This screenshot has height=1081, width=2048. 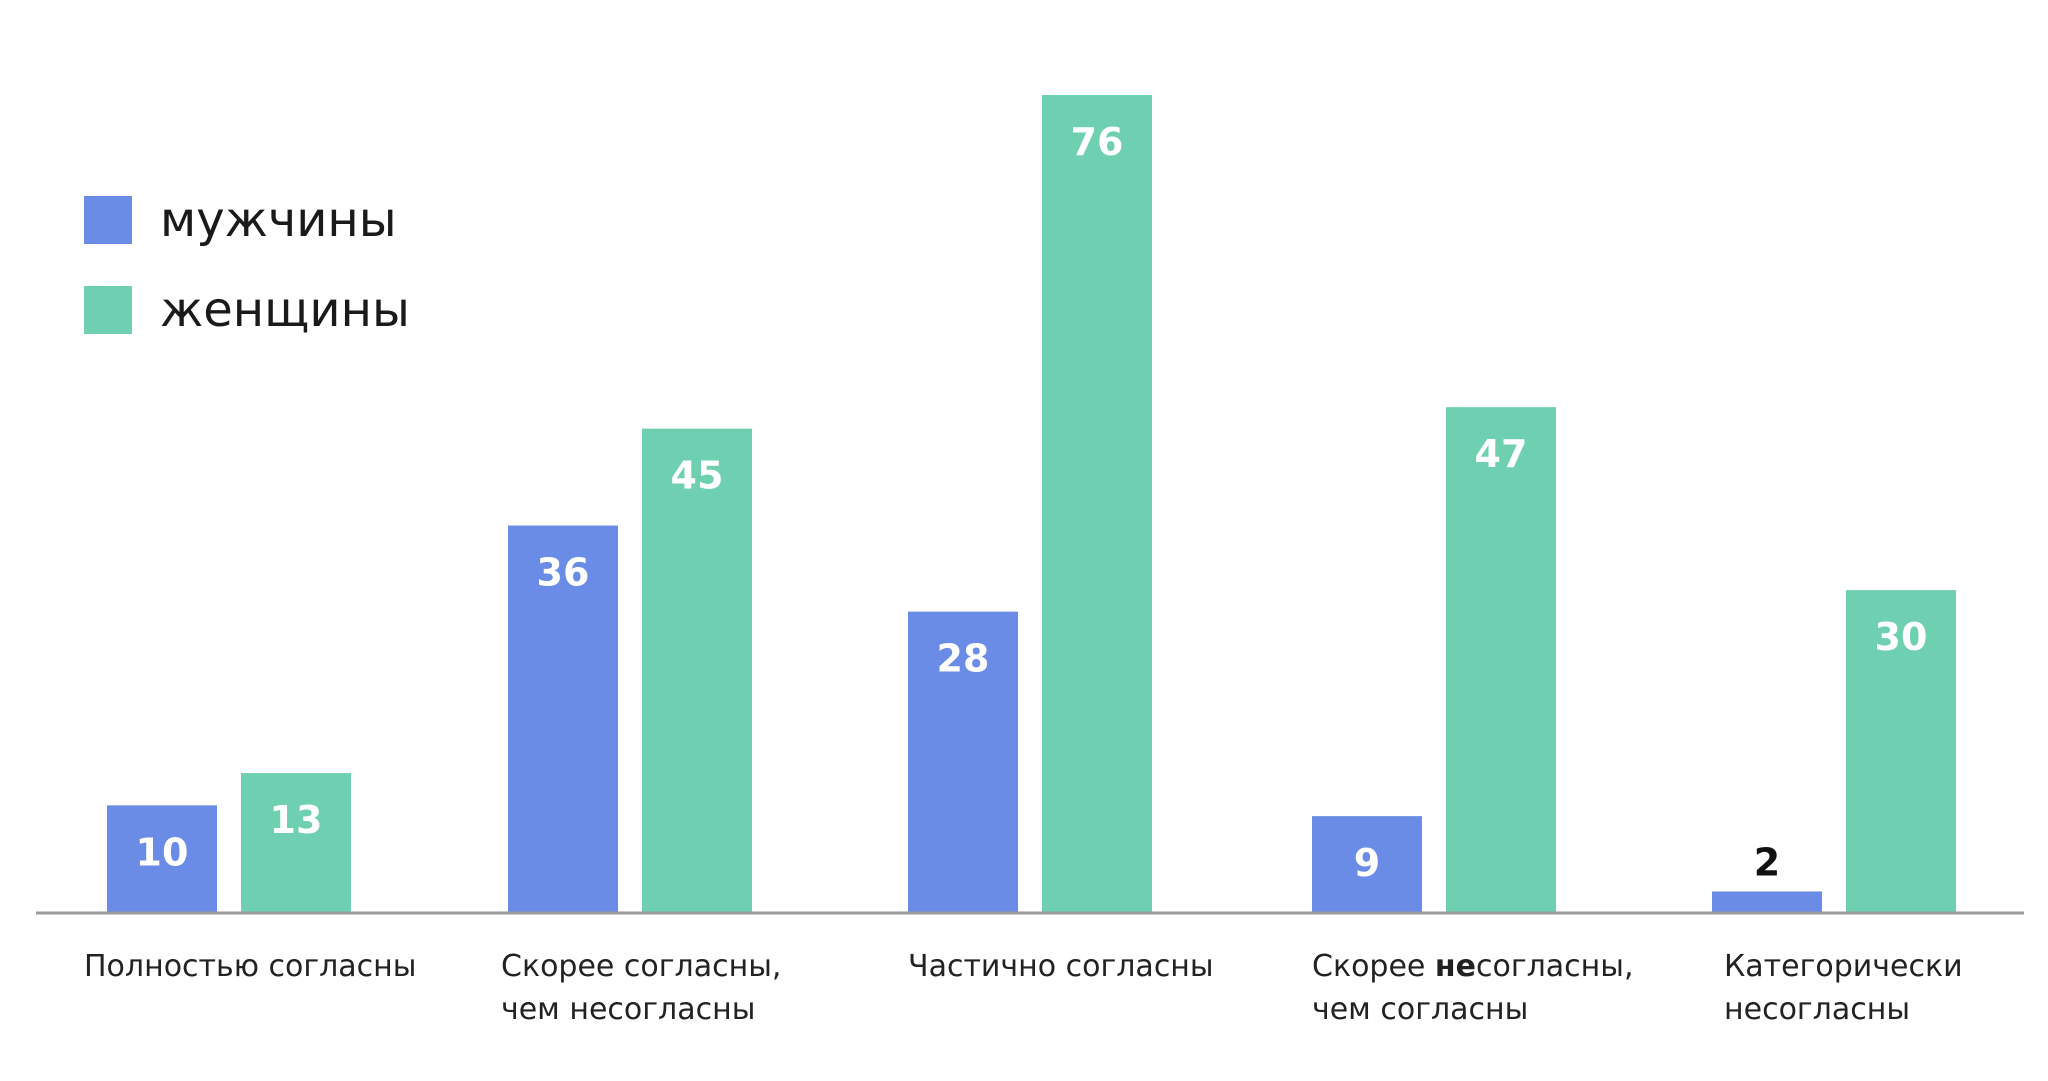 I want to click on bar-value-label: 28, so click(x=963, y=659).